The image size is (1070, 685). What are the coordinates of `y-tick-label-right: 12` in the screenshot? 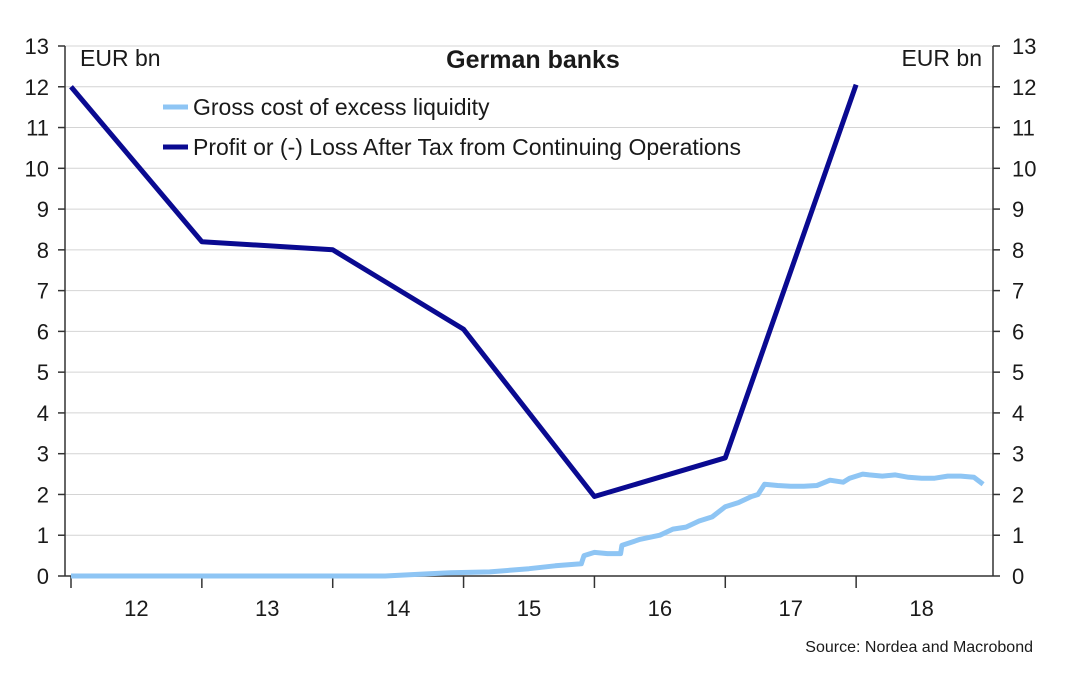 It's located at (1024, 87).